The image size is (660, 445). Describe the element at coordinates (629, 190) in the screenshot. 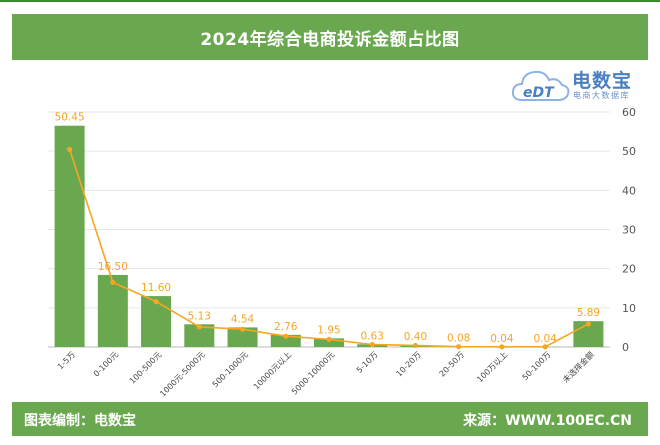

I see `y-tick-label: 40` at that location.